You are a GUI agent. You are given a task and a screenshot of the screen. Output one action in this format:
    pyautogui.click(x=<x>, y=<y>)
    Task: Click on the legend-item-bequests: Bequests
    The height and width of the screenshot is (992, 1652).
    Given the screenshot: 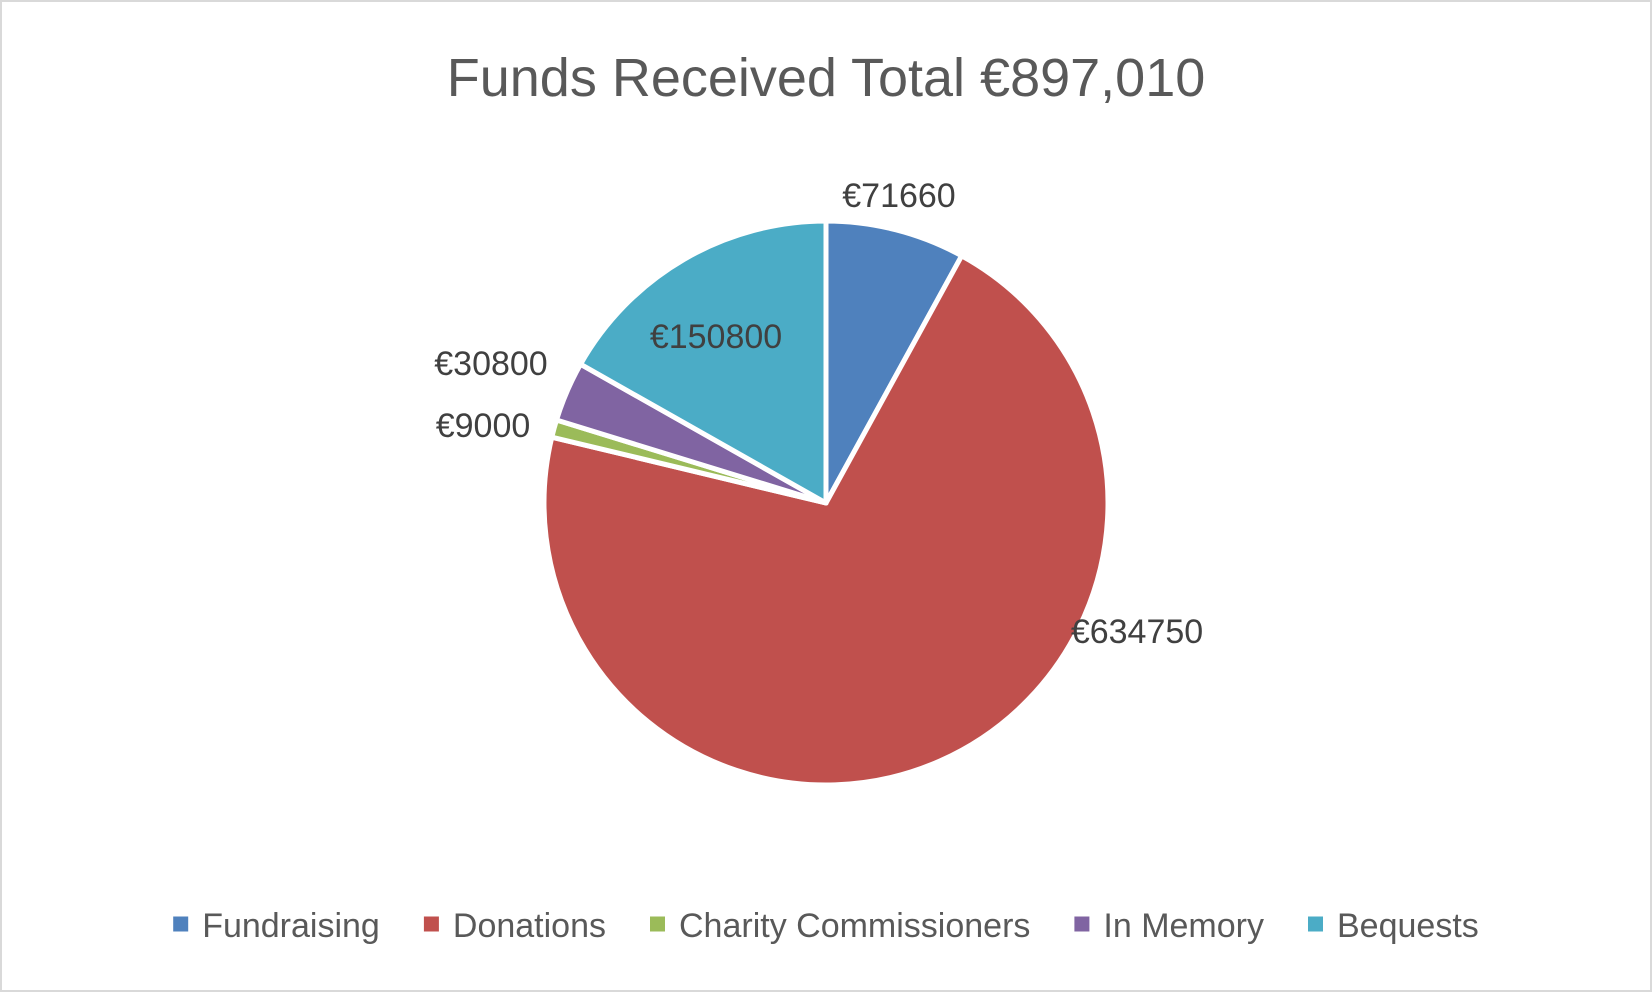 What is the action you would take?
    pyautogui.click(x=1393, y=926)
    